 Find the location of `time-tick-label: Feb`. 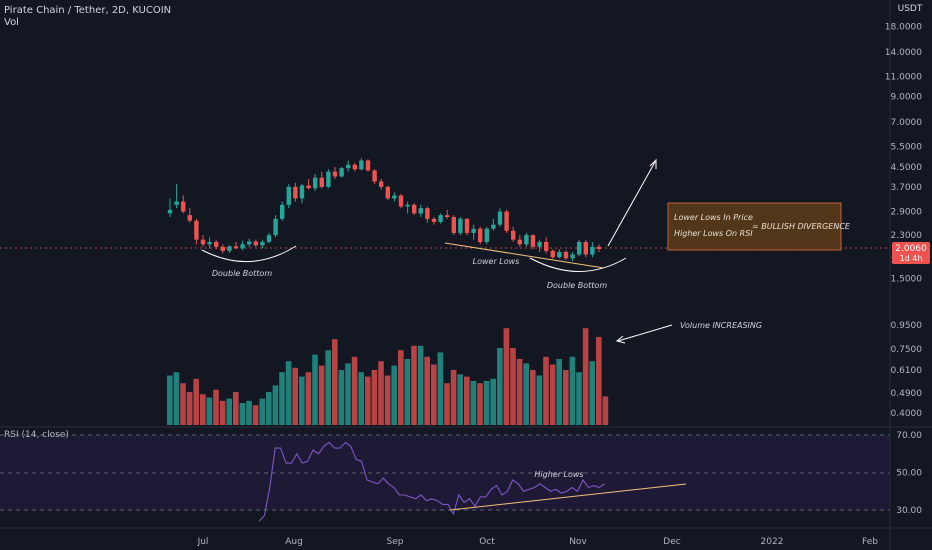

time-tick-label: Feb is located at coordinates (870, 542).